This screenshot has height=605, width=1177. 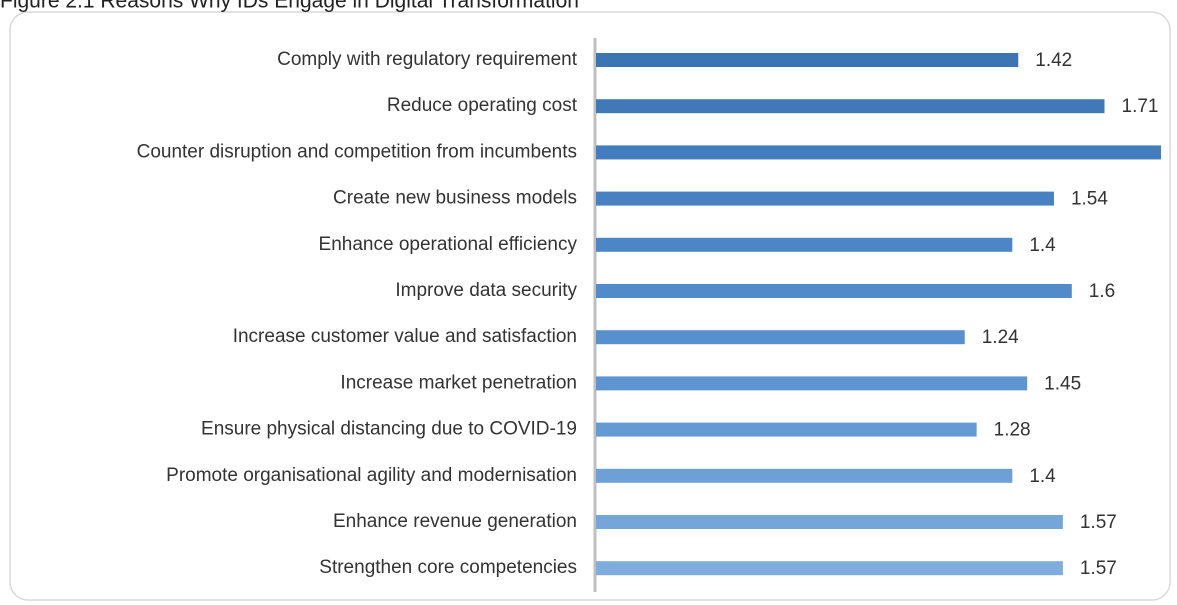 What do you see at coordinates (455, 521) in the screenshot?
I see `category-label: Enhance revenue generation` at bounding box center [455, 521].